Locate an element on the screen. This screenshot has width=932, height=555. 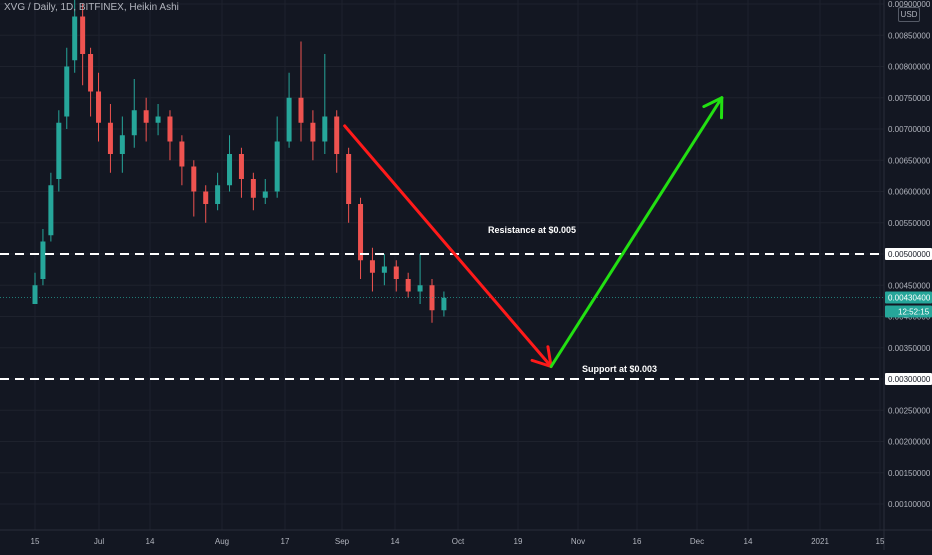
resistance-annotation: Resistance at $0.005 is located at coordinates (532, 230).